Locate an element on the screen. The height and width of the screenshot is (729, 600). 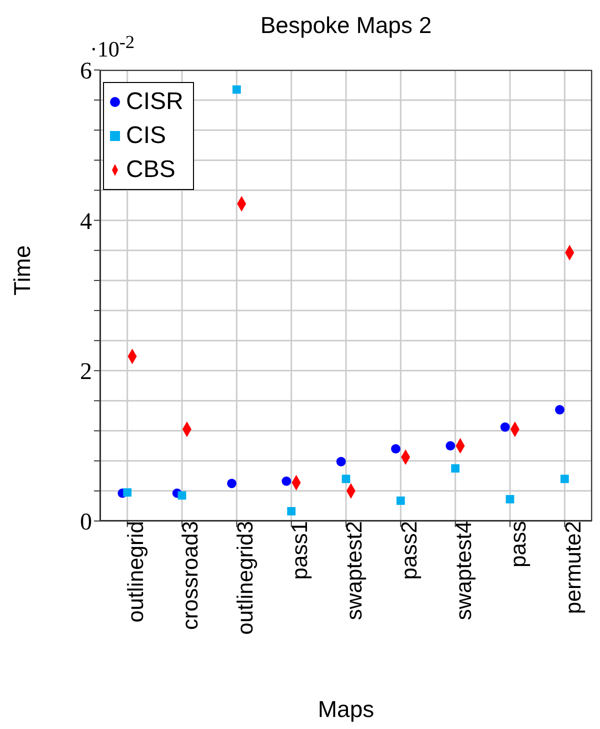
x-tick-label: swaptest2 is located at coordinates (354, 570).